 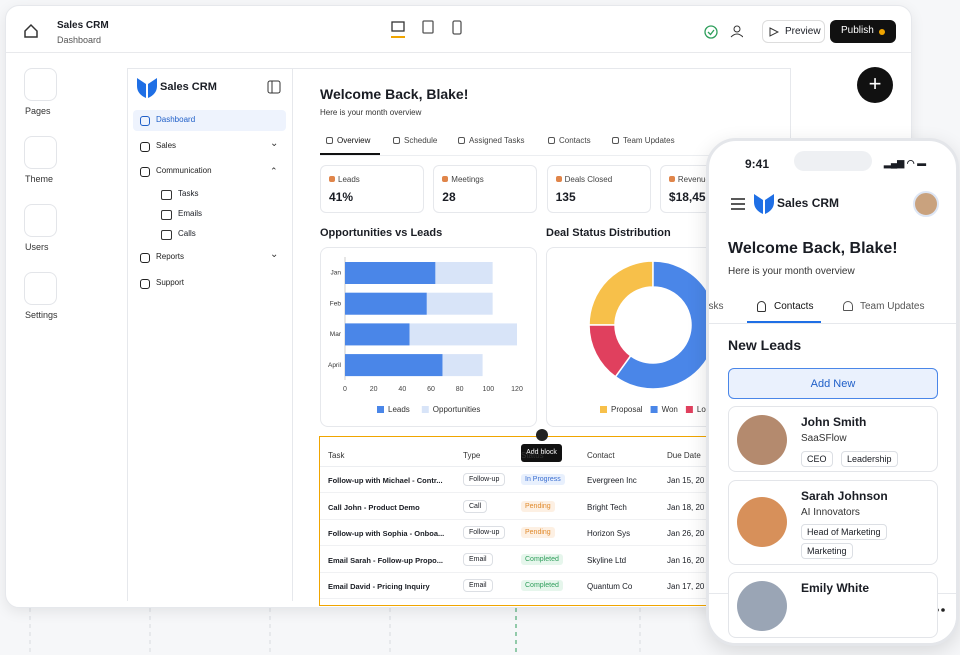 I want to click on tab: Schedule, so click(x=421, y=140).